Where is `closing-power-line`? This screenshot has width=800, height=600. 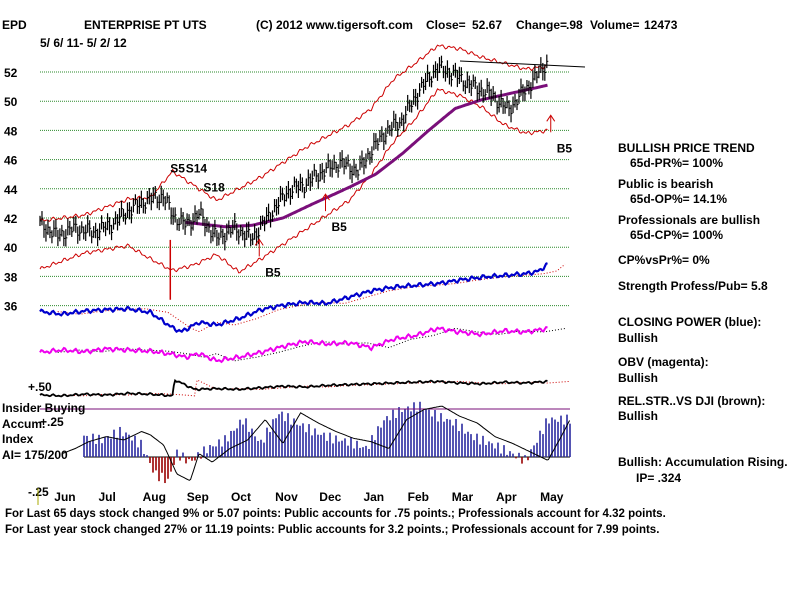 closing-power-line is located at coordinates (293, 297).